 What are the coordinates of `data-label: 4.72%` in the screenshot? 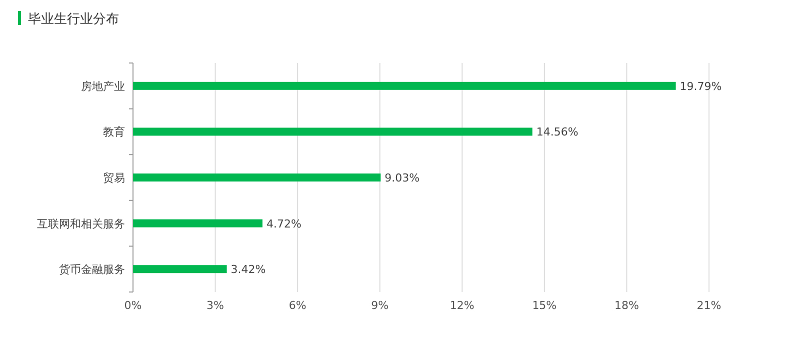 It's located at (284, 223).